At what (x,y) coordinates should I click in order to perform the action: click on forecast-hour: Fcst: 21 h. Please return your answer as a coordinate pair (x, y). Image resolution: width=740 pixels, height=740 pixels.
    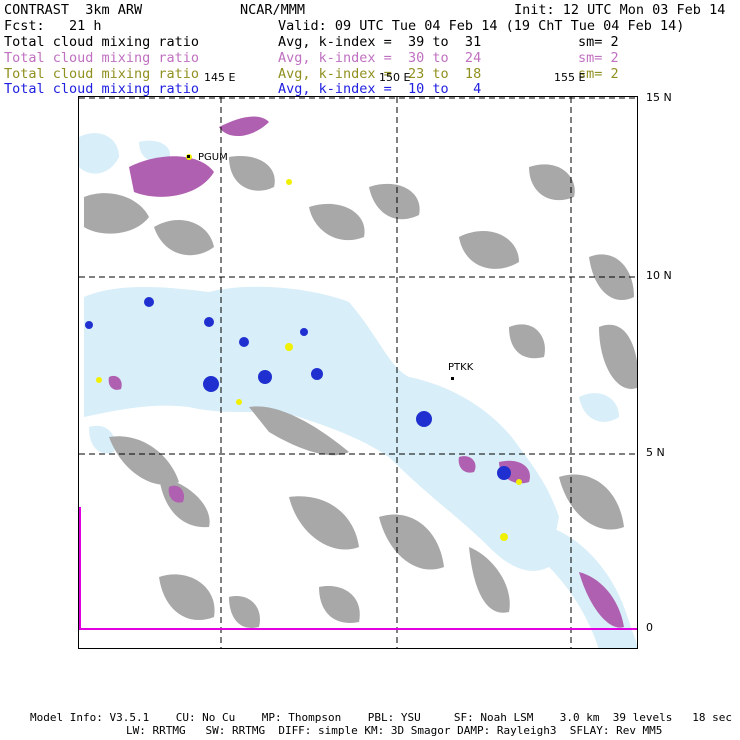
    Looking at the image, I should click on (53, 26).